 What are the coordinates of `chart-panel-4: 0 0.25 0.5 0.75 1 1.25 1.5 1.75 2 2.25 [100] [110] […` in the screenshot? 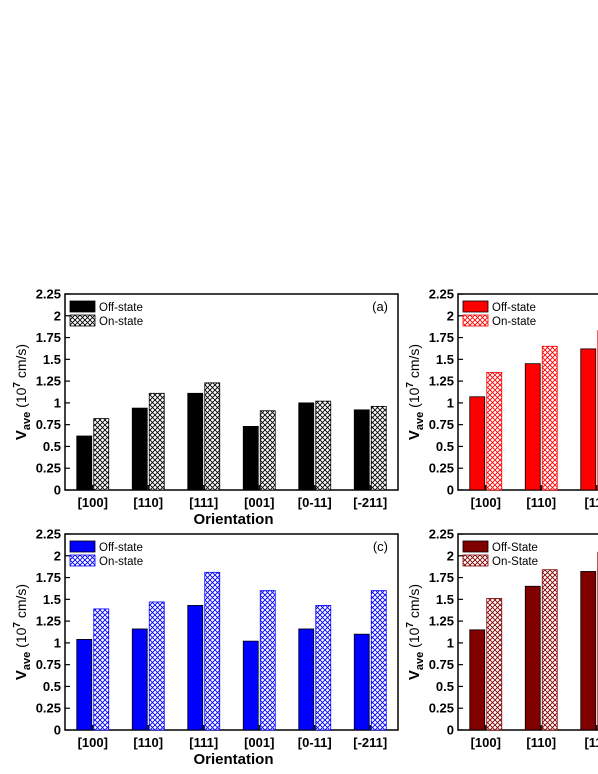 It's located at (501, 638).